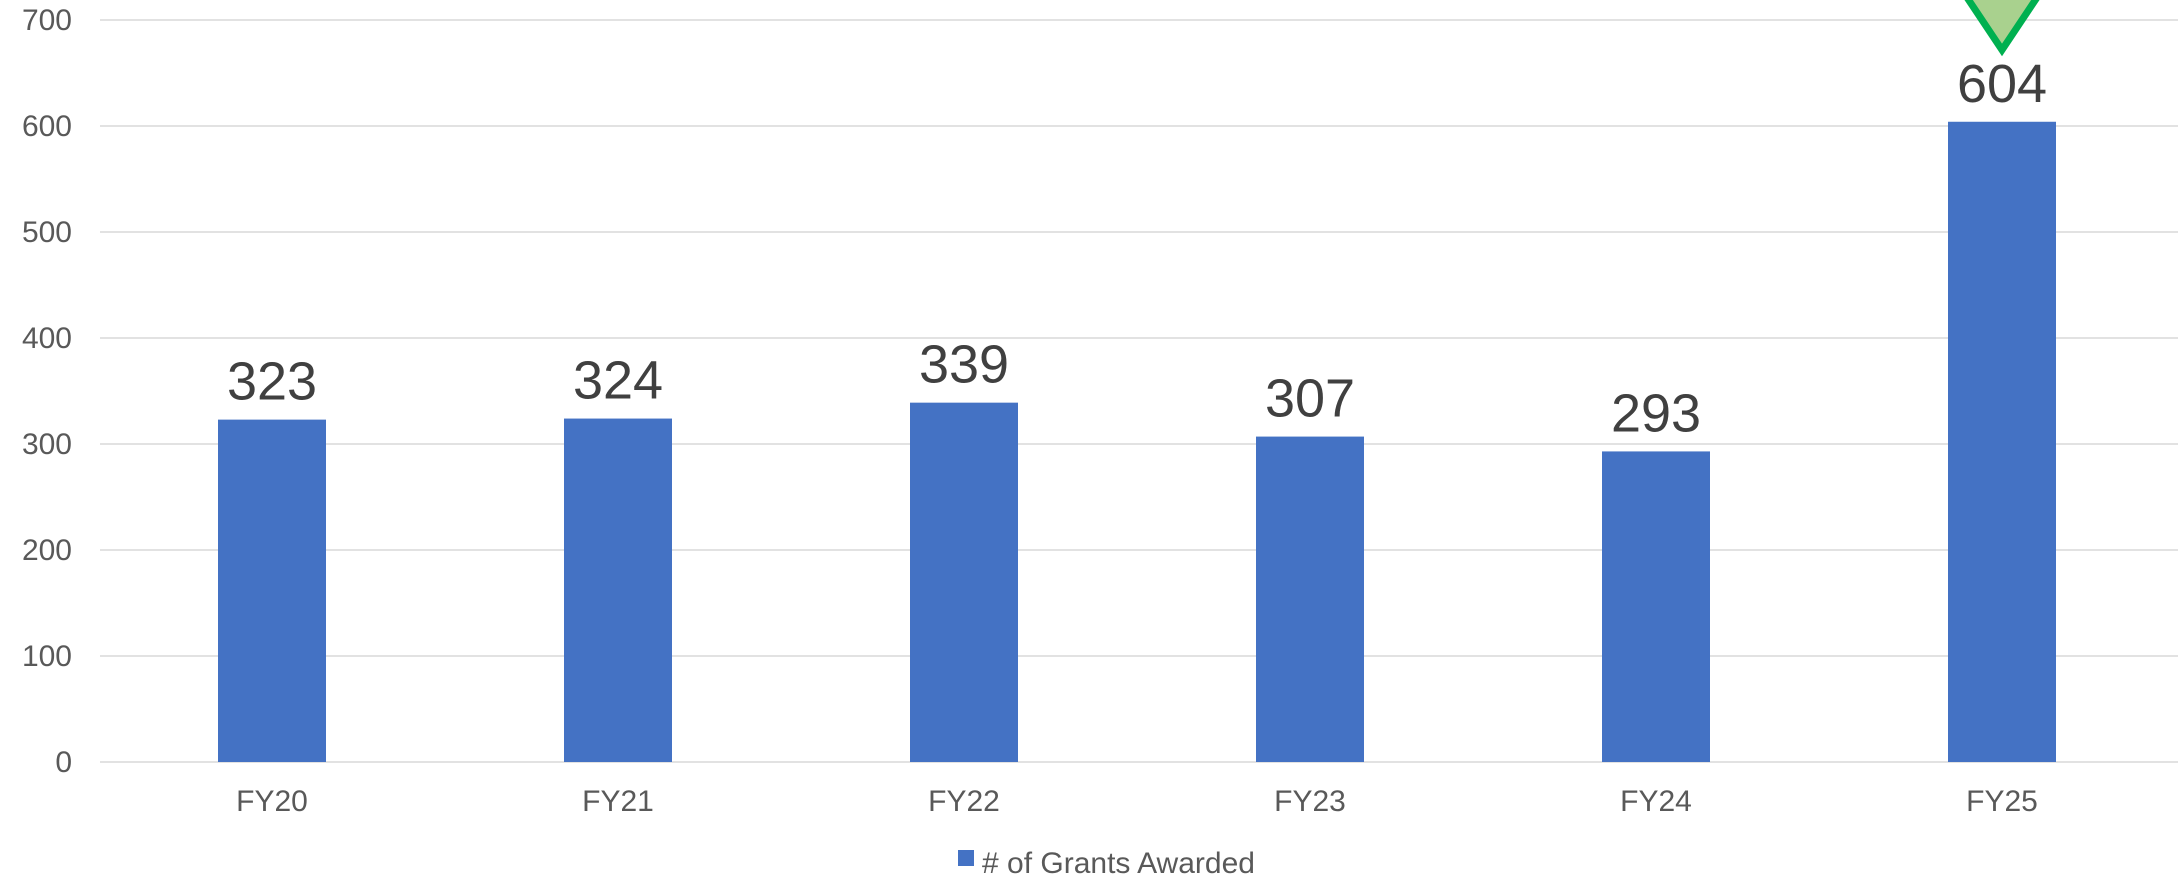 The height and width of the screenshot is (878, 2178). What do you see at coordinates (964, 582) in the screenshot?
I see `bar-fy22` at bounding box center [964, 582].